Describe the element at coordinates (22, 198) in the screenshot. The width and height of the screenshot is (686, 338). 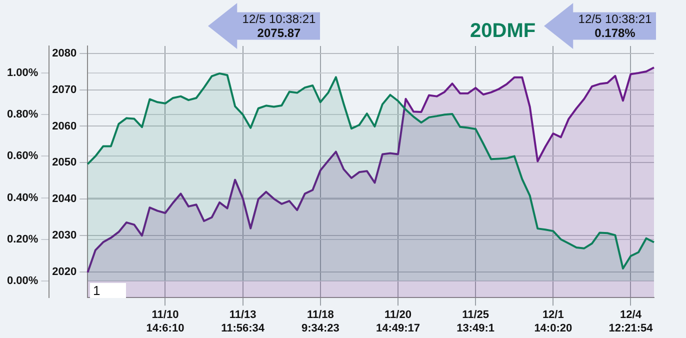
I see `y2-tick-label: 0.40%` at that location.